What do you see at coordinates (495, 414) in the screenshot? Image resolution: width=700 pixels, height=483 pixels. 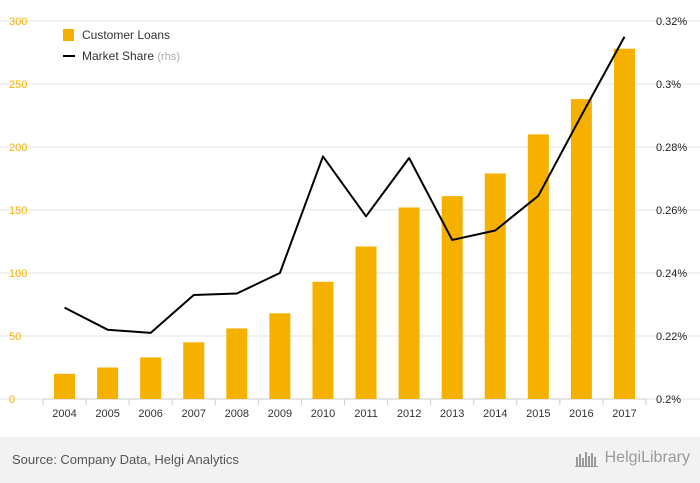 I see `x-tick-label: 2014` at bounding box center [495, 414].